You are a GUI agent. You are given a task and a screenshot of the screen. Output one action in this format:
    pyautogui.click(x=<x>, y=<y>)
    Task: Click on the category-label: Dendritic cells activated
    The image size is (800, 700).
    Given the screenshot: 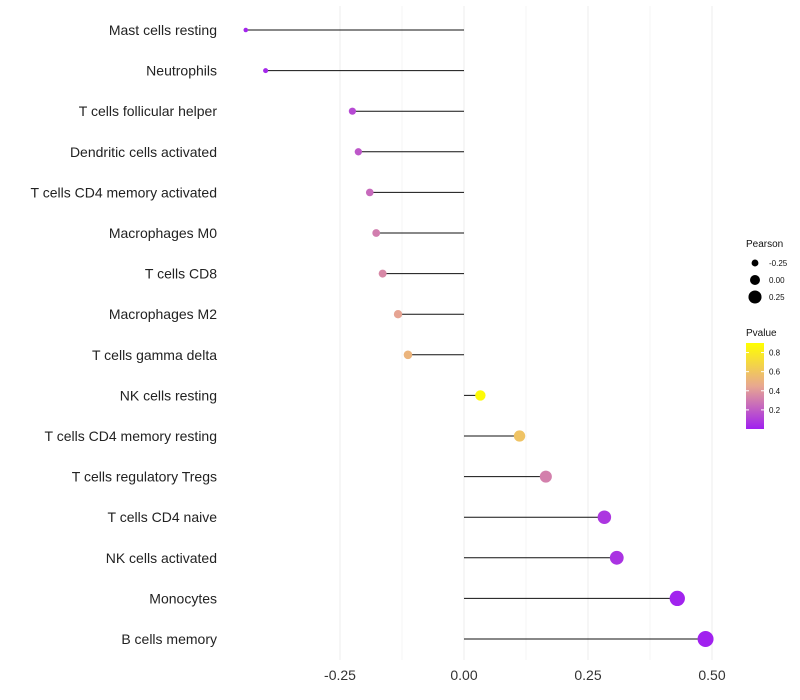 What is the action you would take?
    pyautogui.click(x=143, y=152)
    